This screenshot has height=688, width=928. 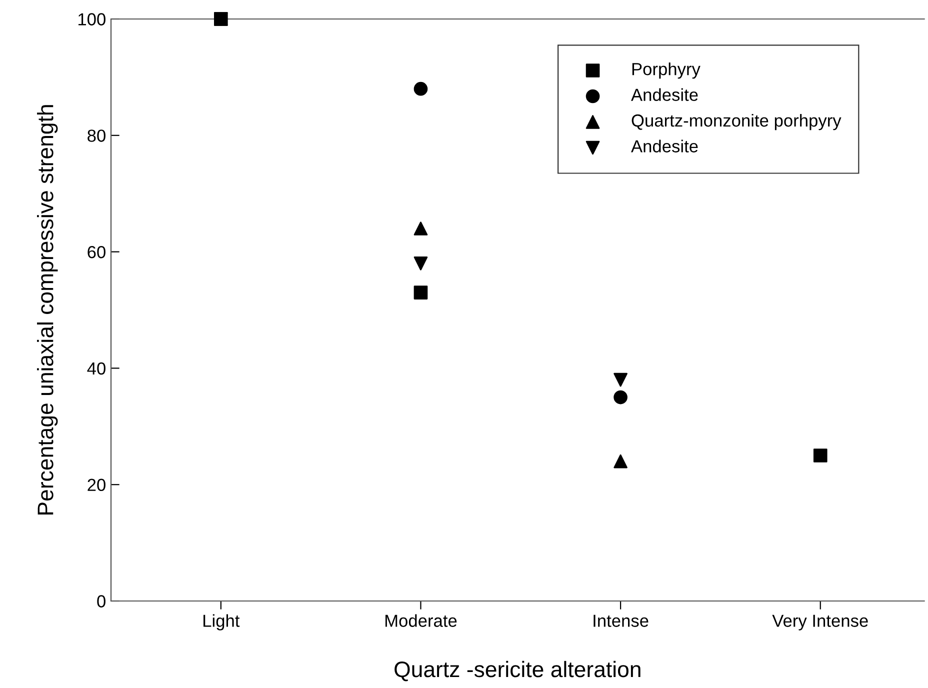 I want to click on y-tick-label: 40, so click(x=96, y=368).